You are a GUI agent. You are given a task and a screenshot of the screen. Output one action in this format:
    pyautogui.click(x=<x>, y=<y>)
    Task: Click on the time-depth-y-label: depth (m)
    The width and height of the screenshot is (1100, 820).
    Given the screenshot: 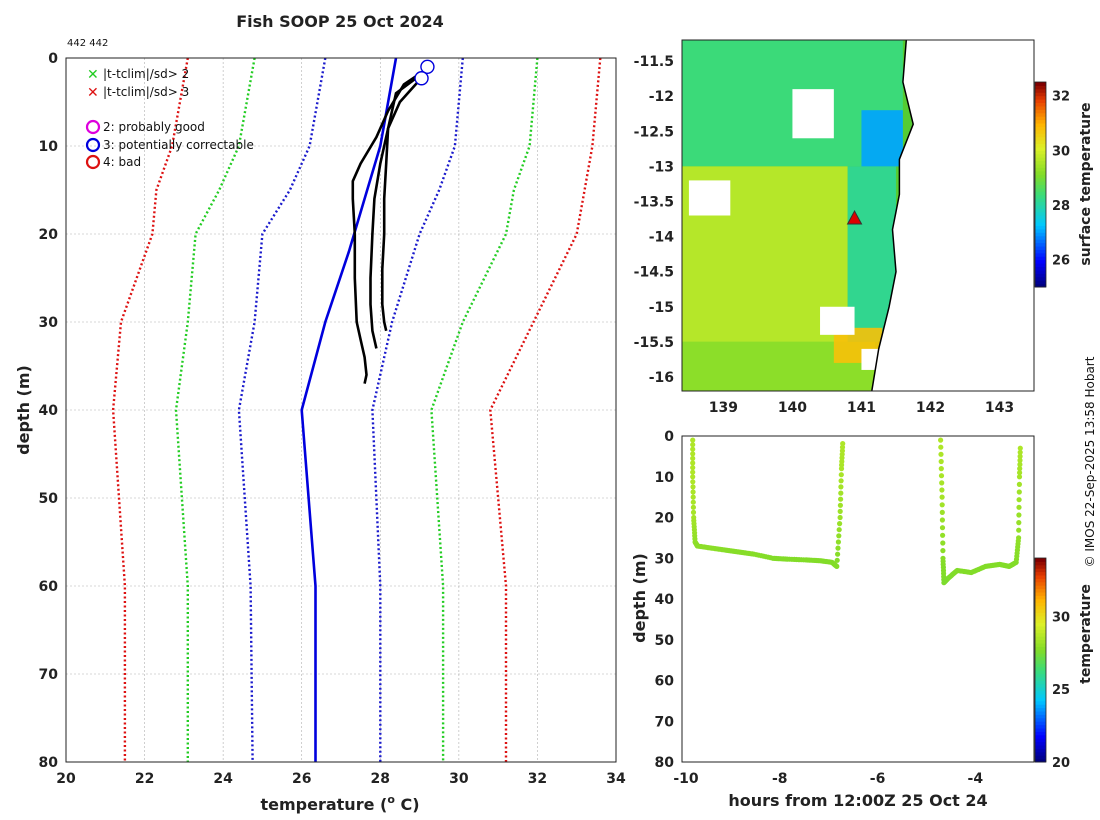 What is the action you would take?
    pyautogui.click(x=639, y=598)
    